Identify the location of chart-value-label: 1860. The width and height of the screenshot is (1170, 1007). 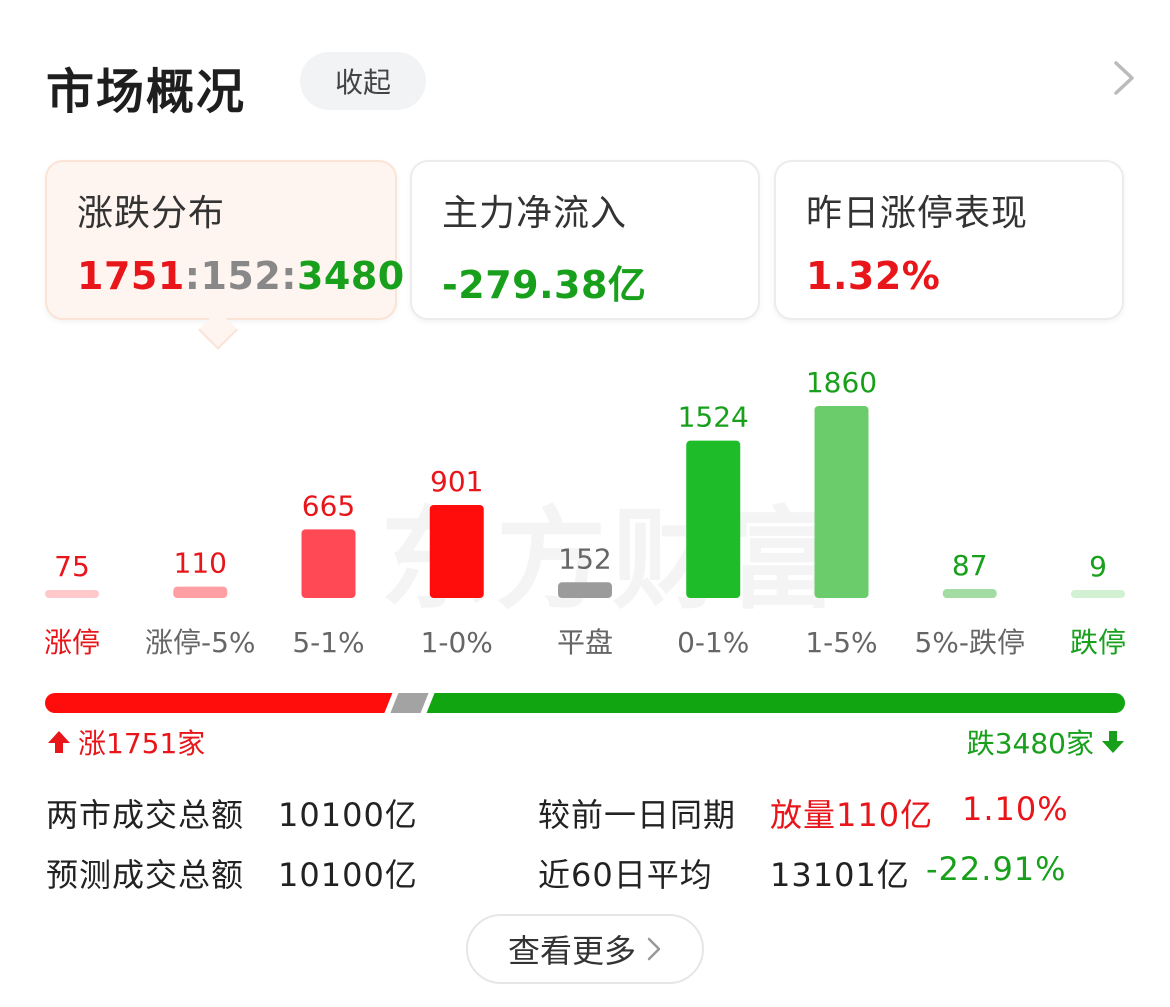
(841, 382).